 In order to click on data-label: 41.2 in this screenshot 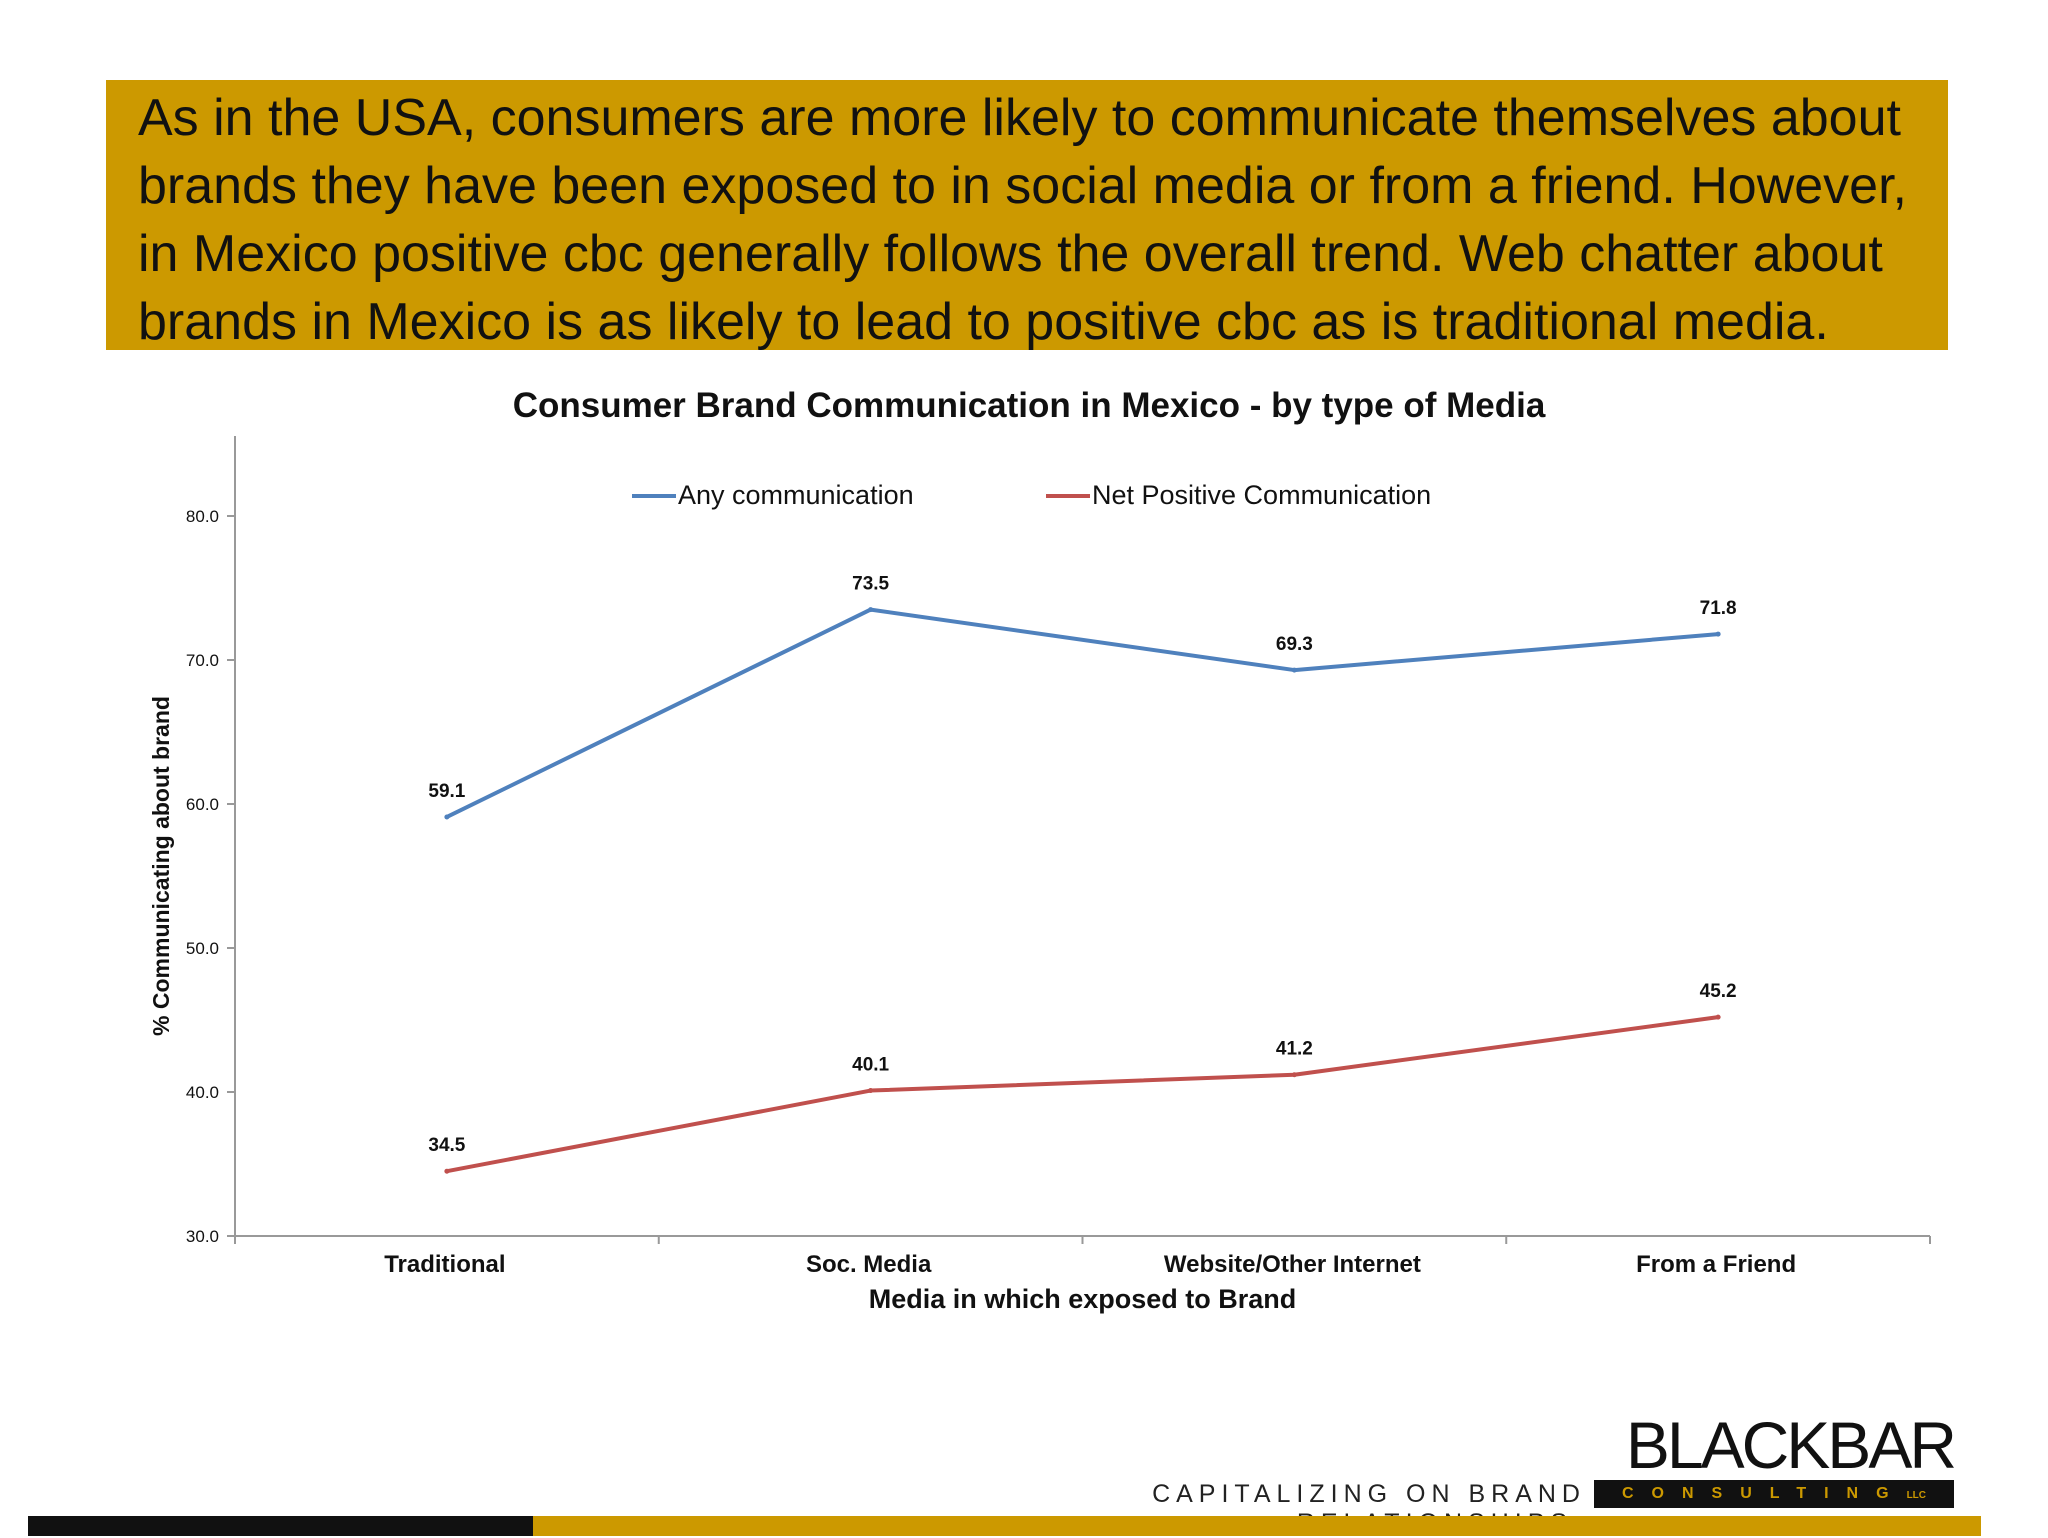, I will do `click(1294, 1049)`.